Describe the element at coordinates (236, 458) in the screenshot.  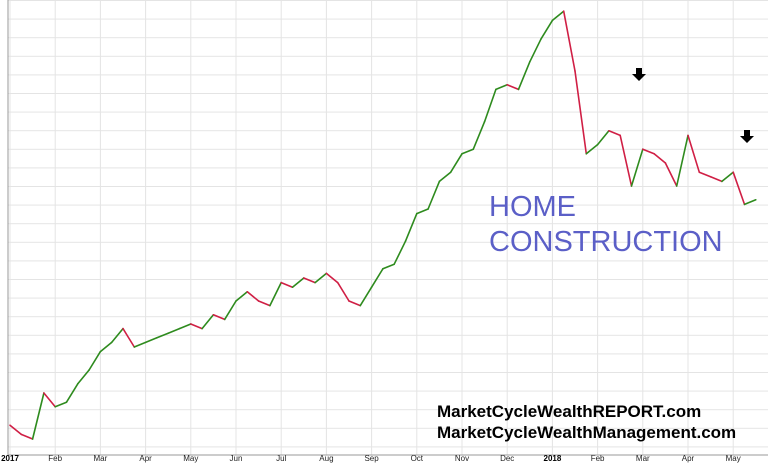
I see `x-tick-label: Jun` at that location.